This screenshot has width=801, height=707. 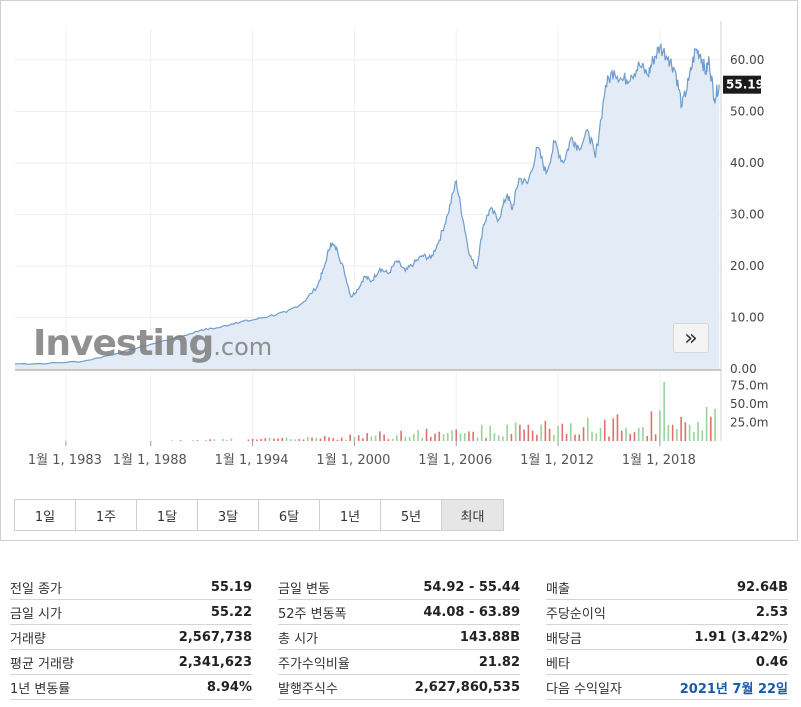 I want to click on next-earnings-date-link: 2021년 7월 22일, so click(x=733, y=689).